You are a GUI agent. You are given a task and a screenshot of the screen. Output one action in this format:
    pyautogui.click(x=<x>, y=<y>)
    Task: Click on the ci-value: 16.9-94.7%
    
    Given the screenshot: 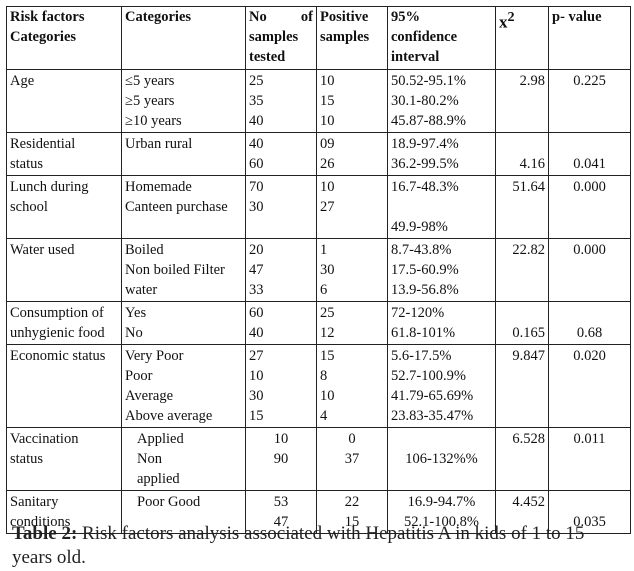 What is the action you would take?
    pyautogui.click(x=441, y=502)
    